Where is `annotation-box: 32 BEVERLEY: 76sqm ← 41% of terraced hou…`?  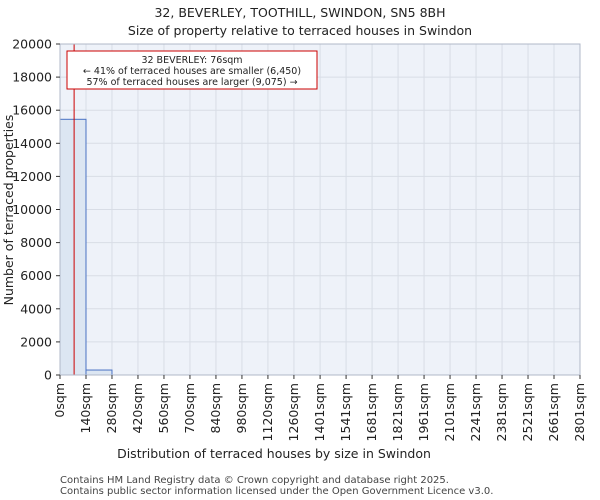 annotation-box: 32 BEVERLEY: 76sqm ← 41% of terraced hou… is located at coordinates (192, 70).